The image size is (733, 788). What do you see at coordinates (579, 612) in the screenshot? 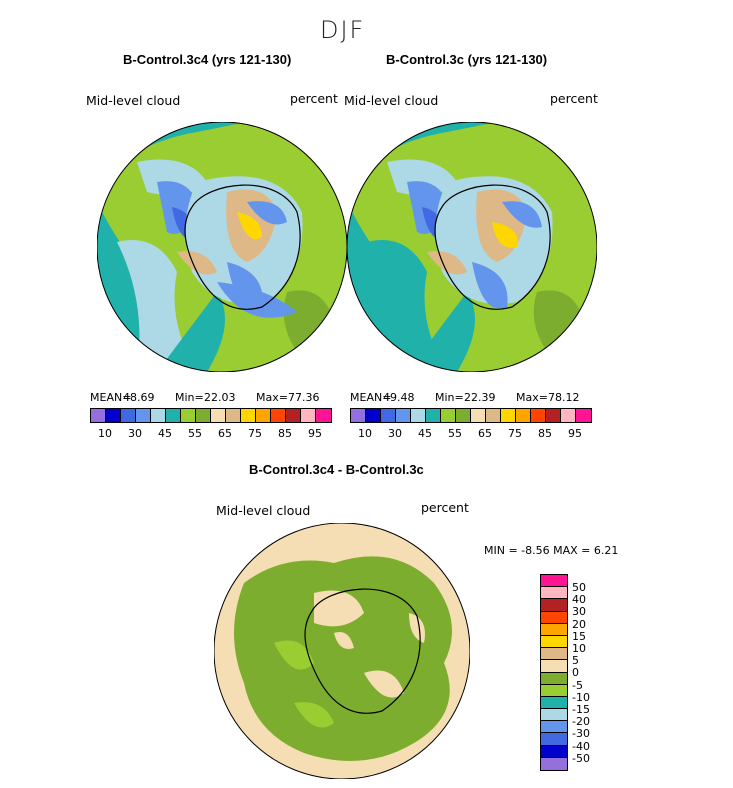
I see `diff-colorbar-label: 30` at bounding box center [579, 612].